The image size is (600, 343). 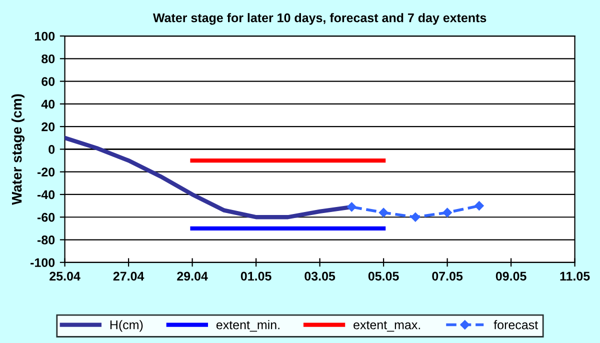 What do you see at coordinates (248, 326) in the screenshot?
I see `legend-label: extent_min.` at bounding box center [248, 326].